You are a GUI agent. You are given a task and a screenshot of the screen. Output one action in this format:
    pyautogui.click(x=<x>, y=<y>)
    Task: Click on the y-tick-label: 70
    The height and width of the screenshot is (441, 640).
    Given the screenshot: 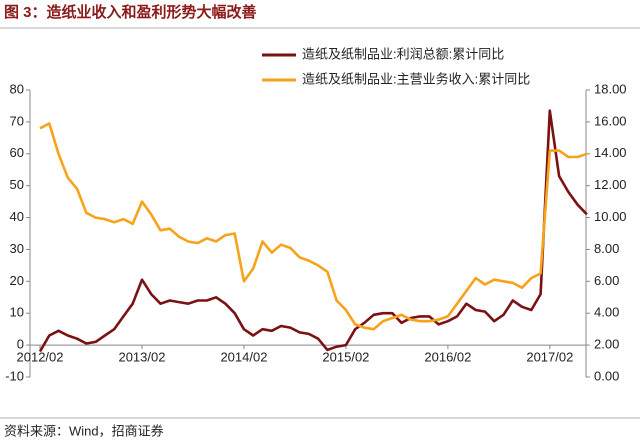 What is the action you would take?
    pyautogui.click(x=17, y=120)
    